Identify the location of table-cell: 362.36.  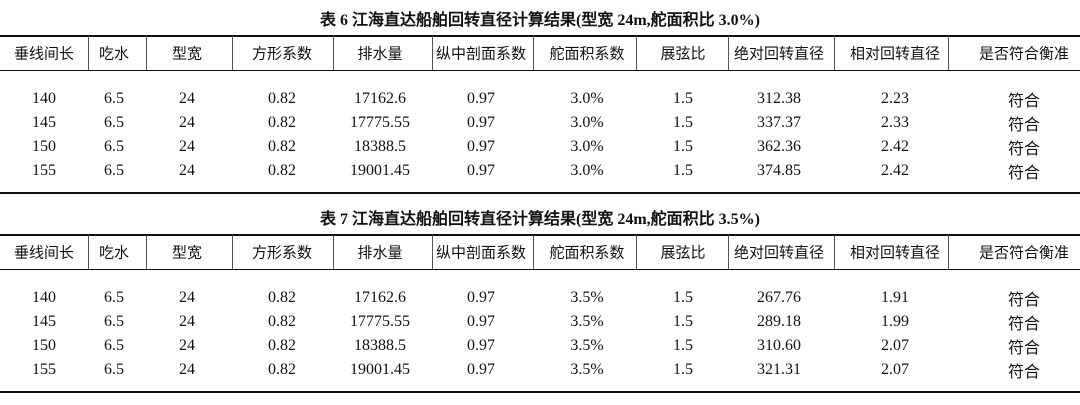
(779, 146).